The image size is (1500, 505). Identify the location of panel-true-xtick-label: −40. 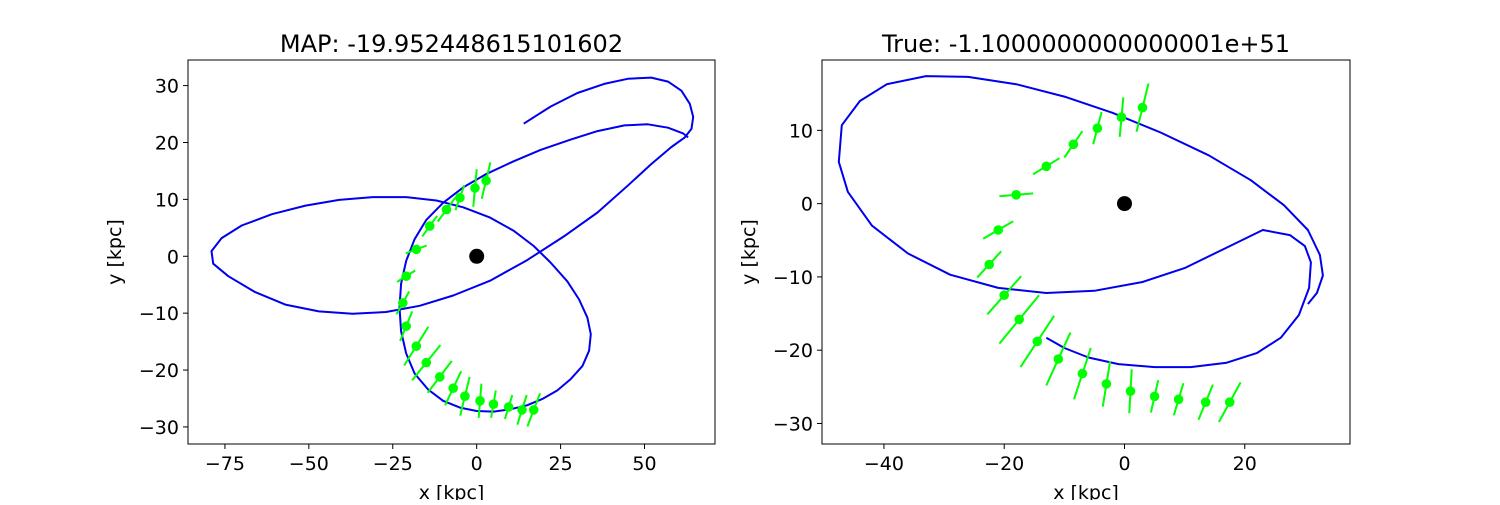
(884, 464).